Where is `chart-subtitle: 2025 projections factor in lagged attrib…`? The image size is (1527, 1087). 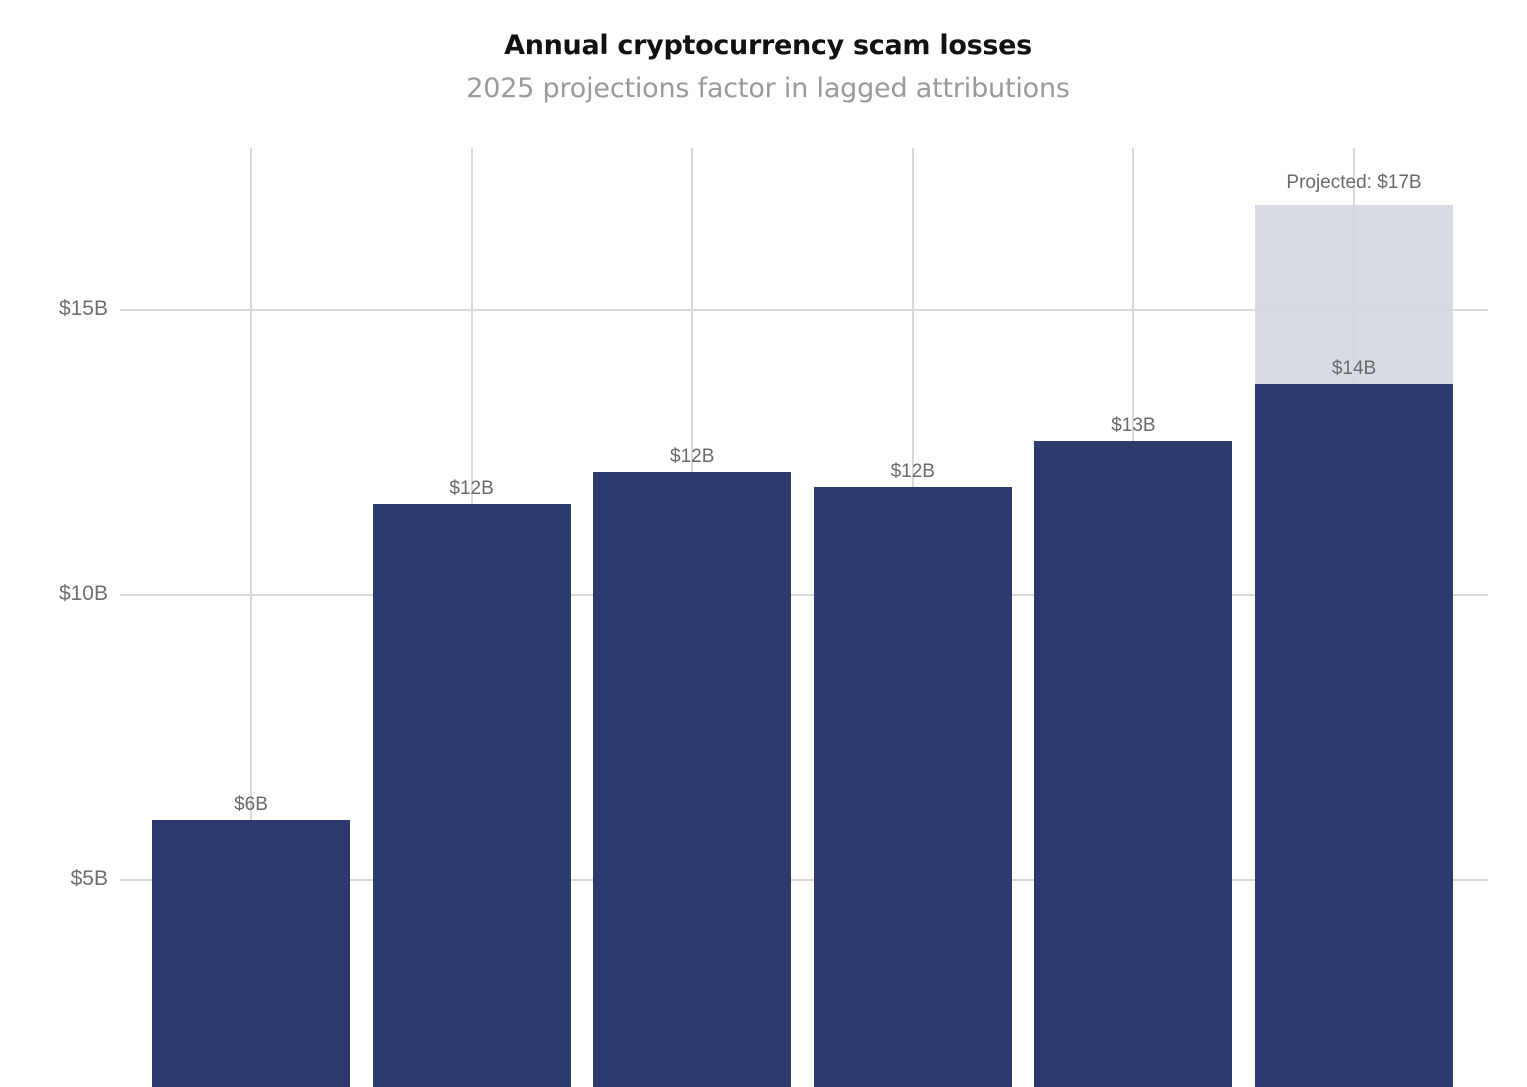 chart-subtitle: 2025 projections factor in lagged attrib… is located at coordinates (768, 88).